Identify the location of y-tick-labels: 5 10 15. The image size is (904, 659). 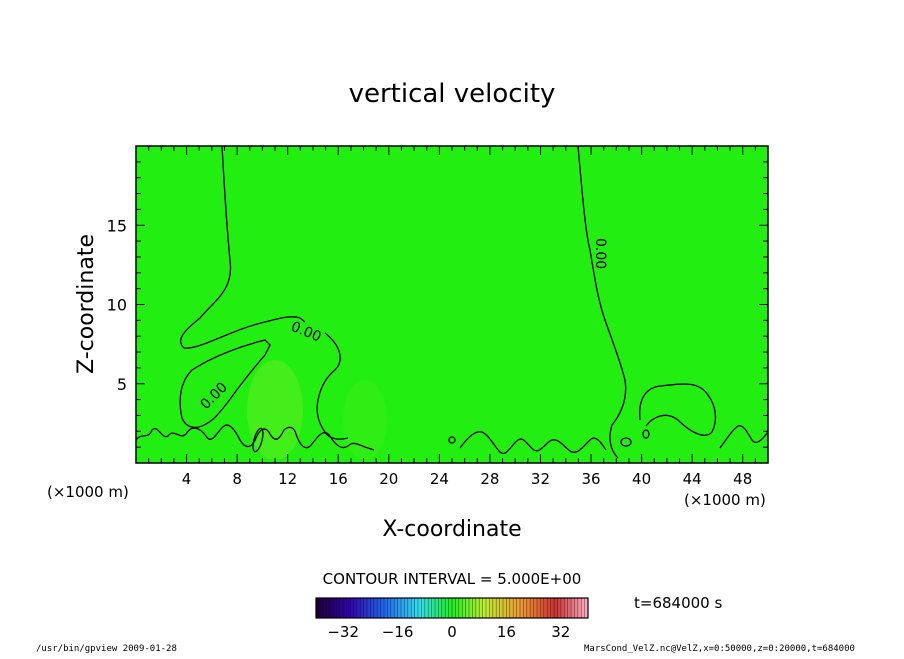
(117, 305).